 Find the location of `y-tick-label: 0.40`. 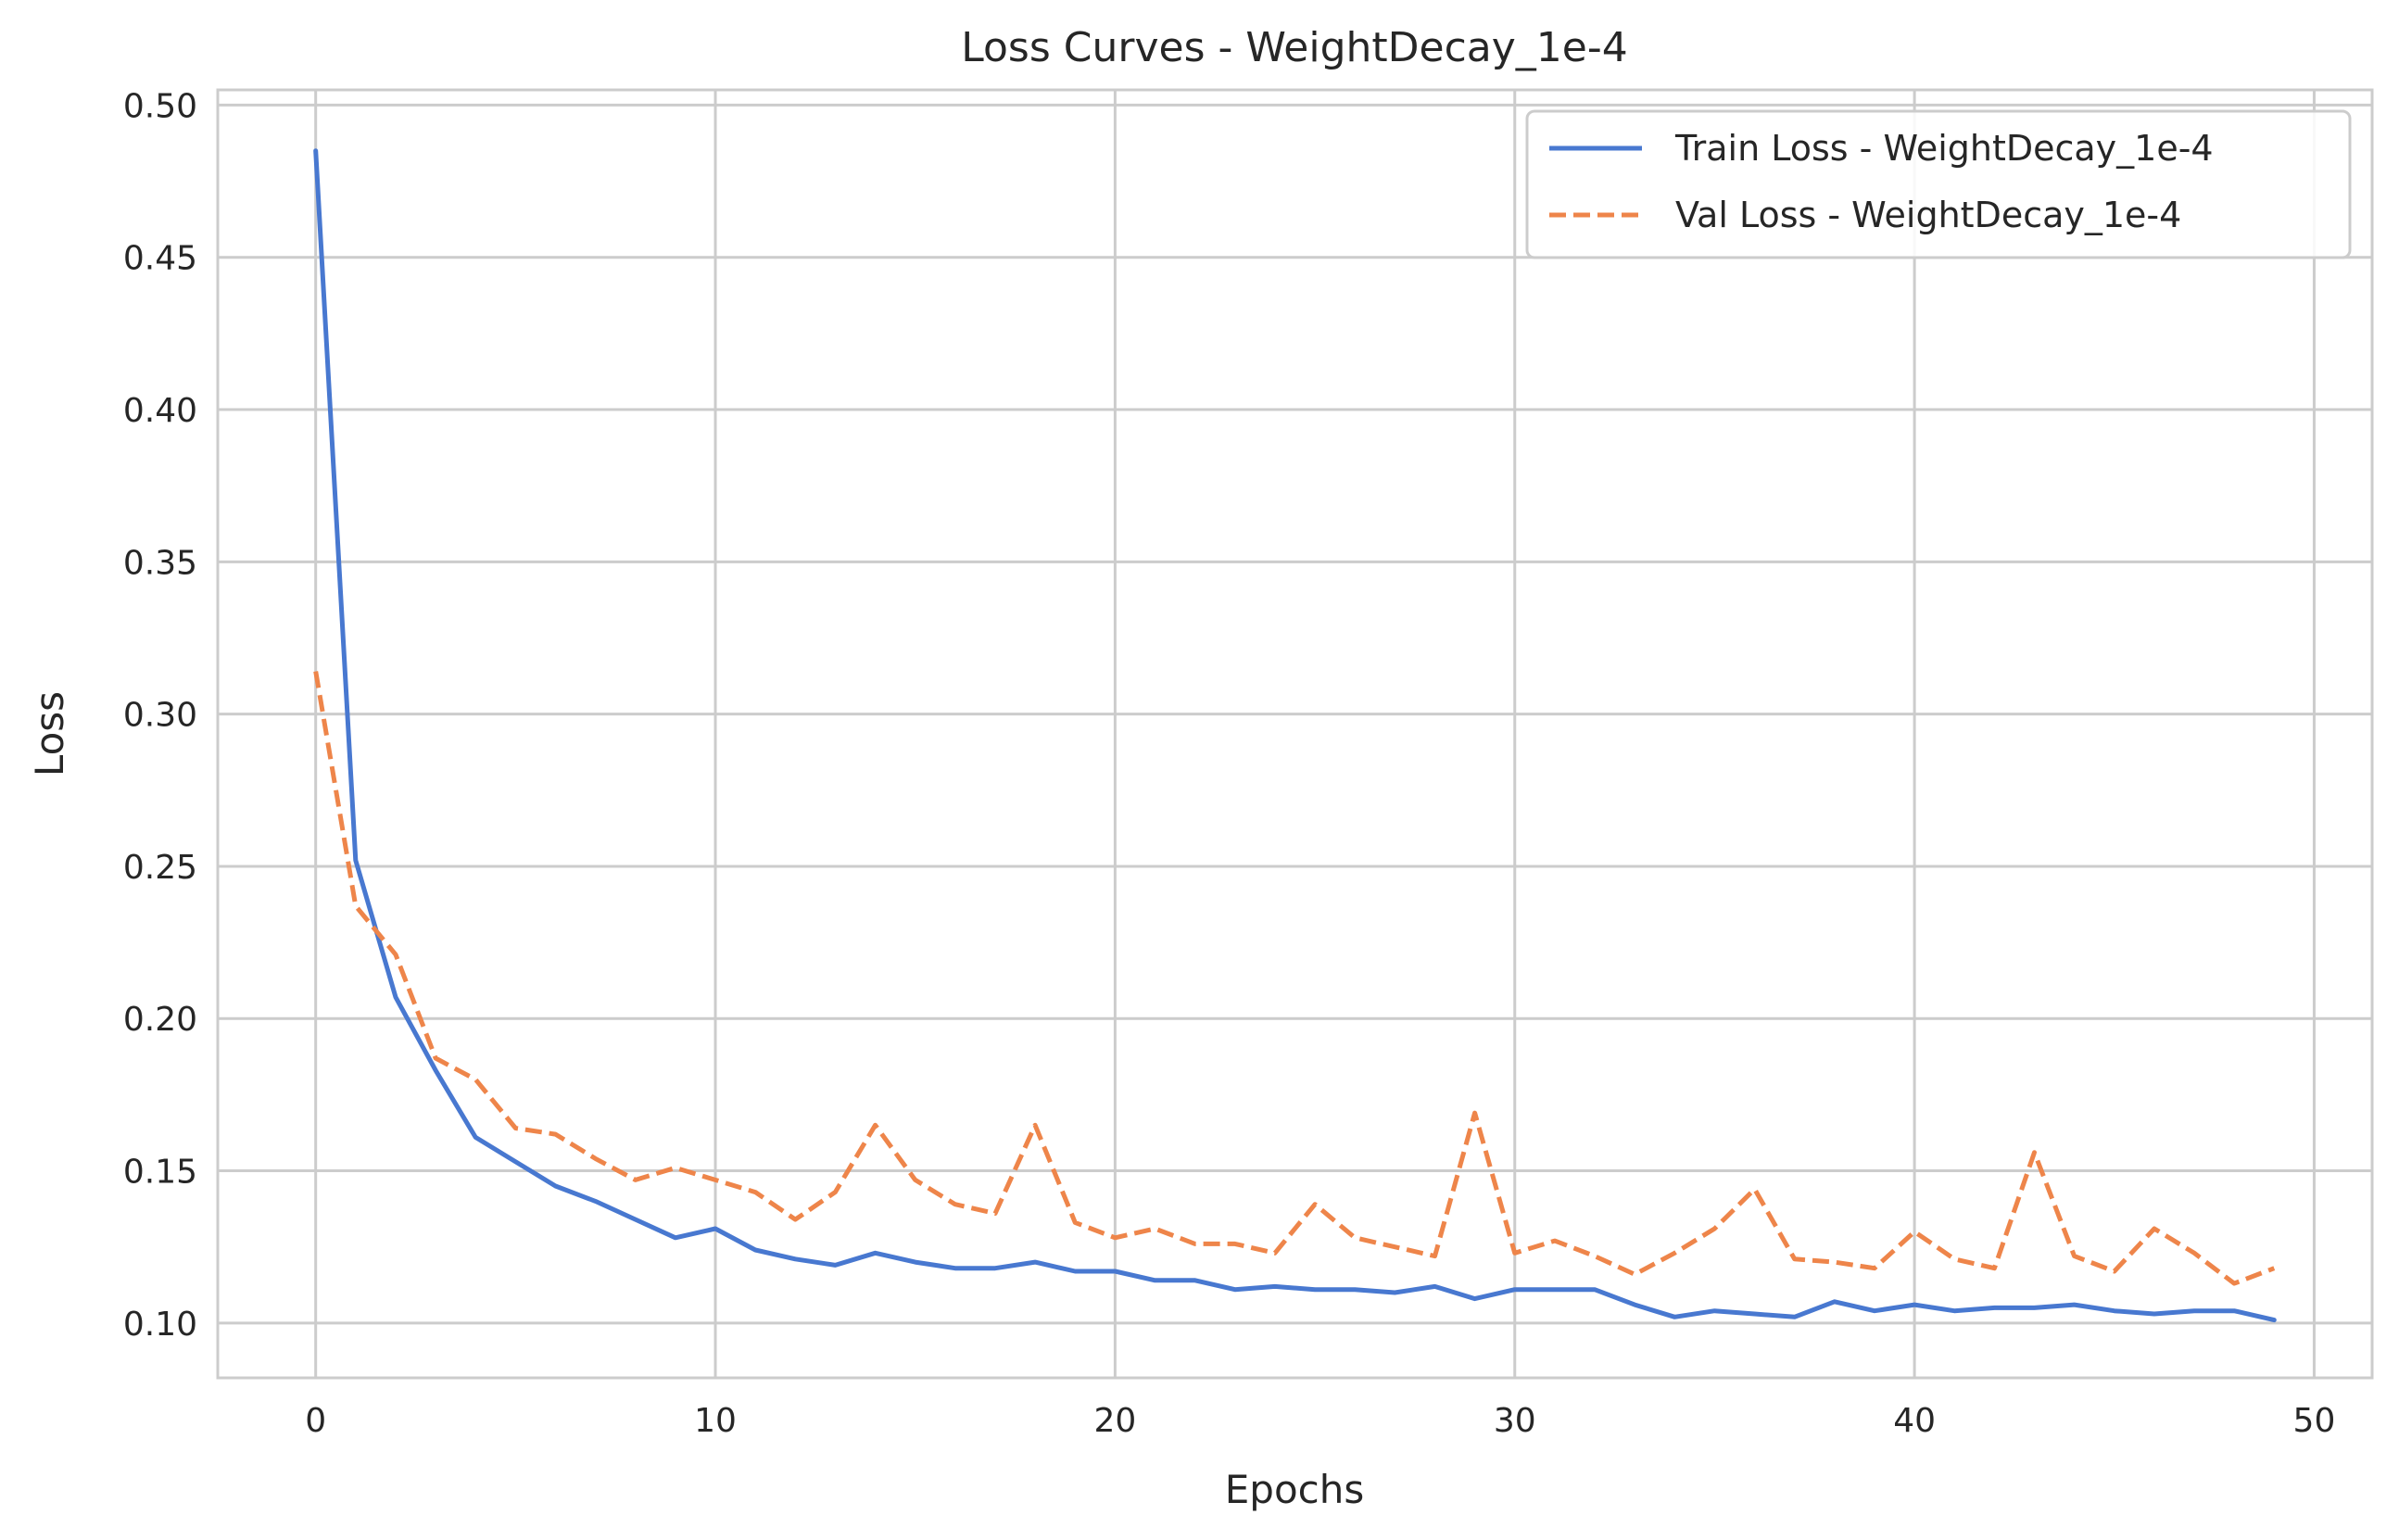

y-tick-label: 0.40 is located at coordinates (160, 411).